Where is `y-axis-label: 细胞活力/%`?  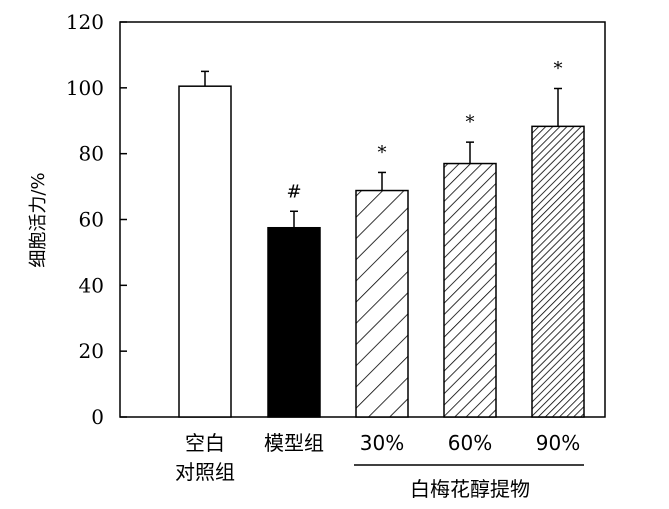 y-axis-label: 细胞活力/% is located at coordinates (38, 219).